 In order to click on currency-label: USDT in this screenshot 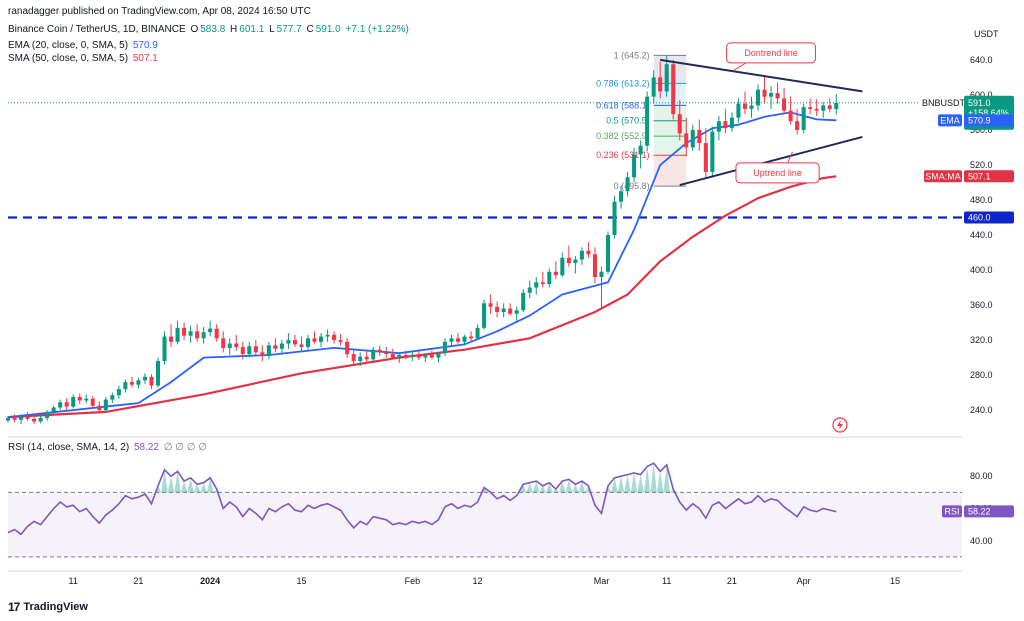, I will do `click(986, 34)`.